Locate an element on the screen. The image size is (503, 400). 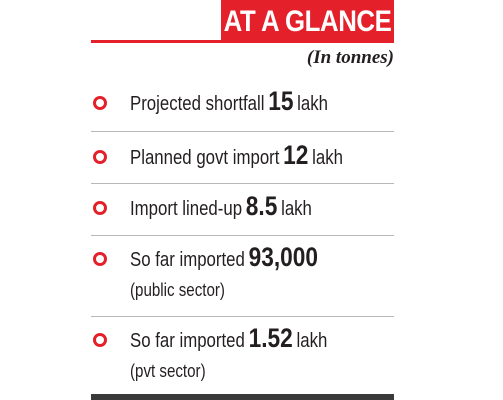
header-box: AT A GLANCE is located at coordinates (307, 21).